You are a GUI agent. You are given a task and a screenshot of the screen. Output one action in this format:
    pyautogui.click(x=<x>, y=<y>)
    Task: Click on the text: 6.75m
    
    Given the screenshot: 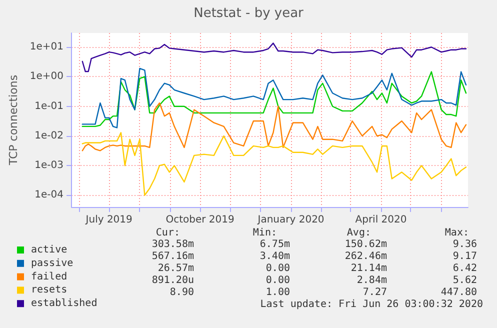 What is the action you would take?
    pyautogui.click(x=275, y=244)
    